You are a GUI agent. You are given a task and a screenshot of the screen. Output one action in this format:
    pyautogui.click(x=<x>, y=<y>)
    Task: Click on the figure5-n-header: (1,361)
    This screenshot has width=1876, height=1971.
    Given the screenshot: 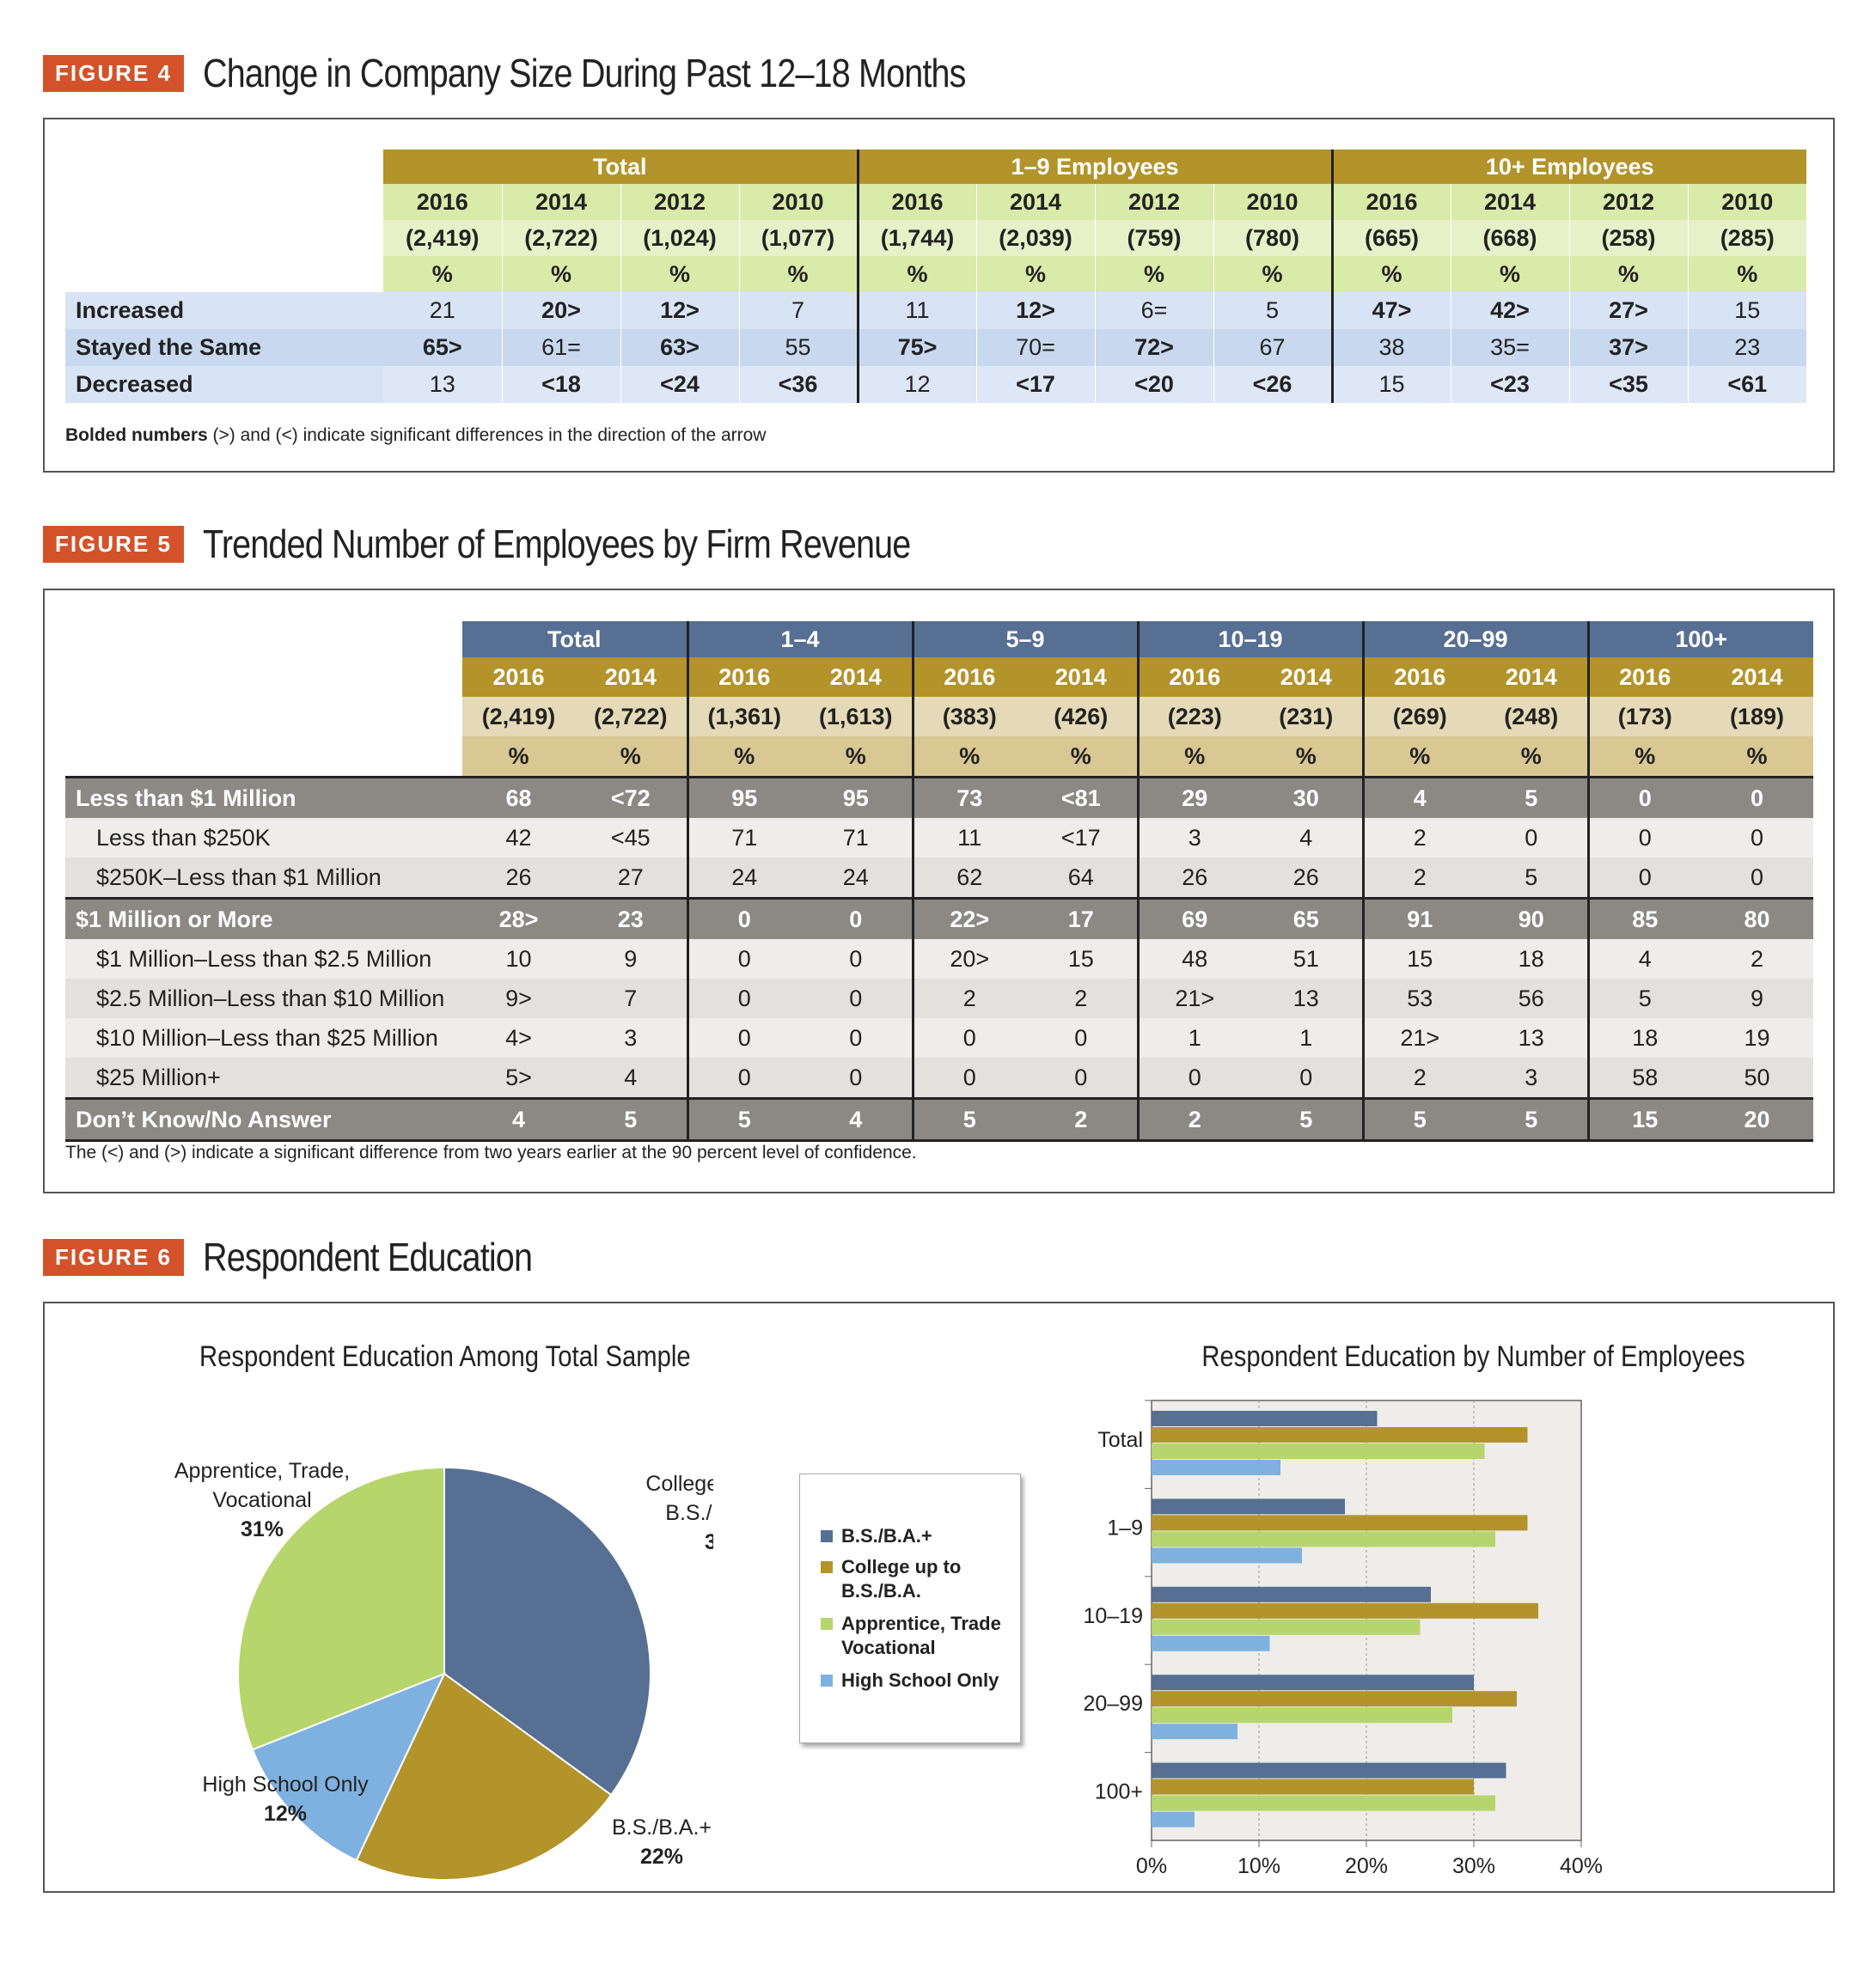 What is the action you would take?
    pyautogui.click(x=743, y=717)
    